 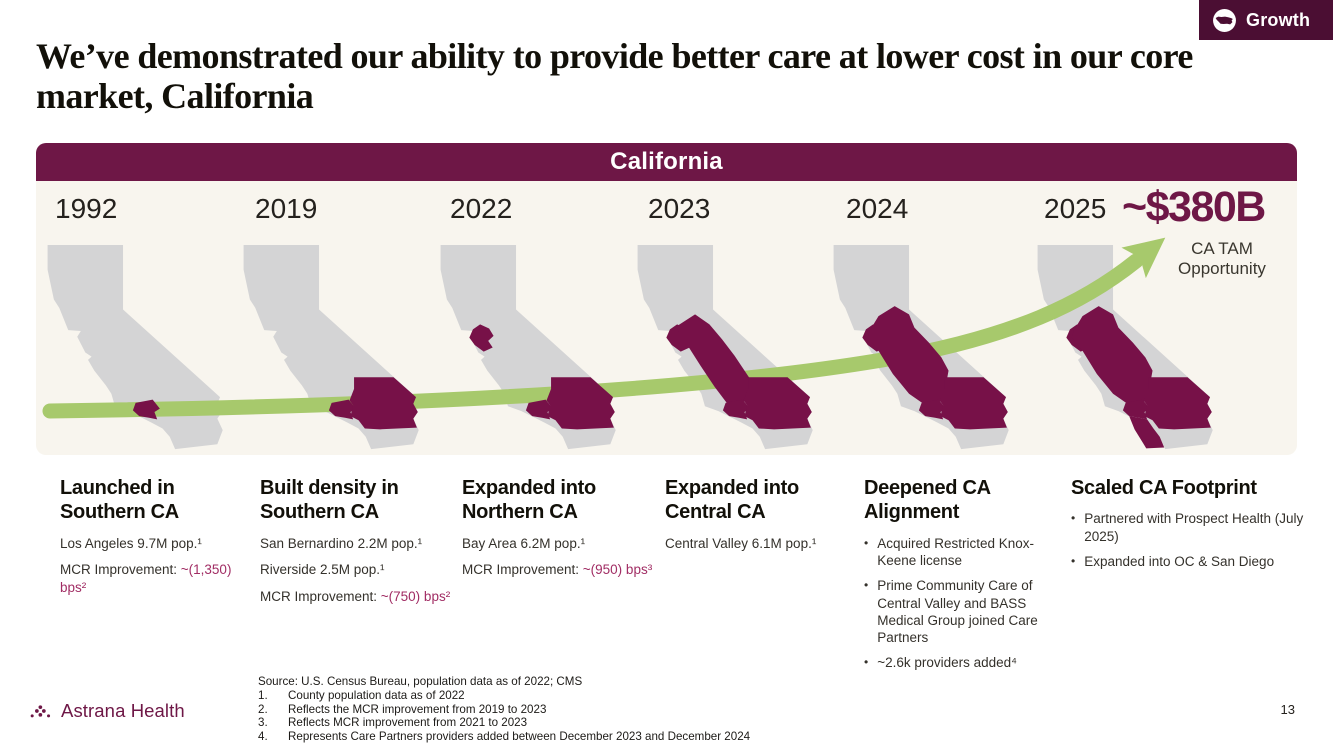 What do you see at coordinates (1222, 248) in the screenshot?
I see `ca-tam-caption-line1: CA TAM` at bounding box center [1222, 248].